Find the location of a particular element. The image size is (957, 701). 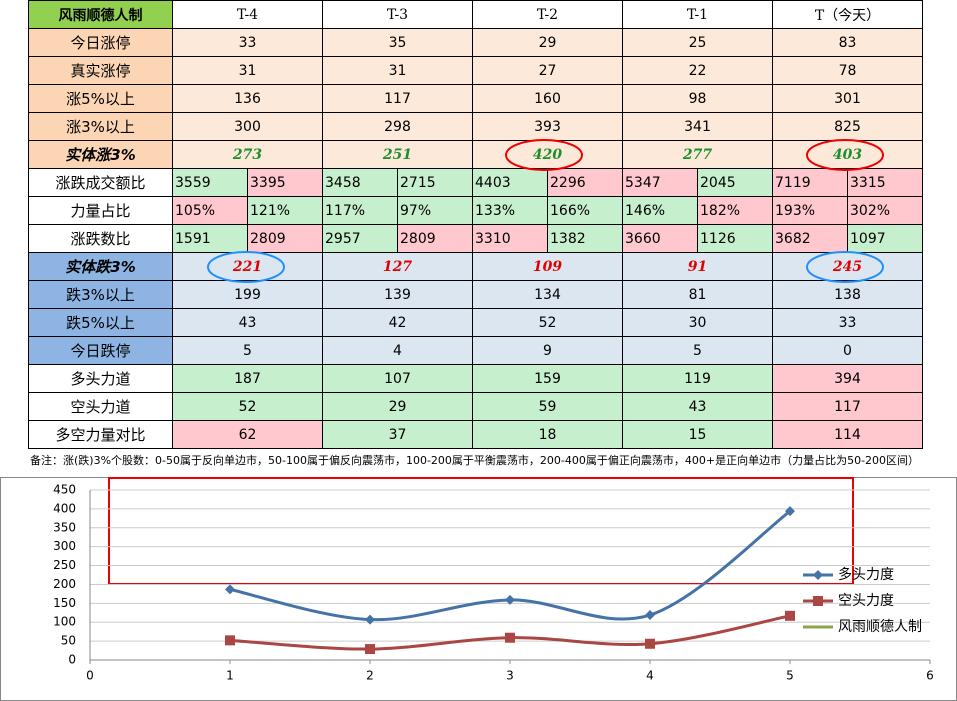

cell: 25 is located at coordinates (697, 42).